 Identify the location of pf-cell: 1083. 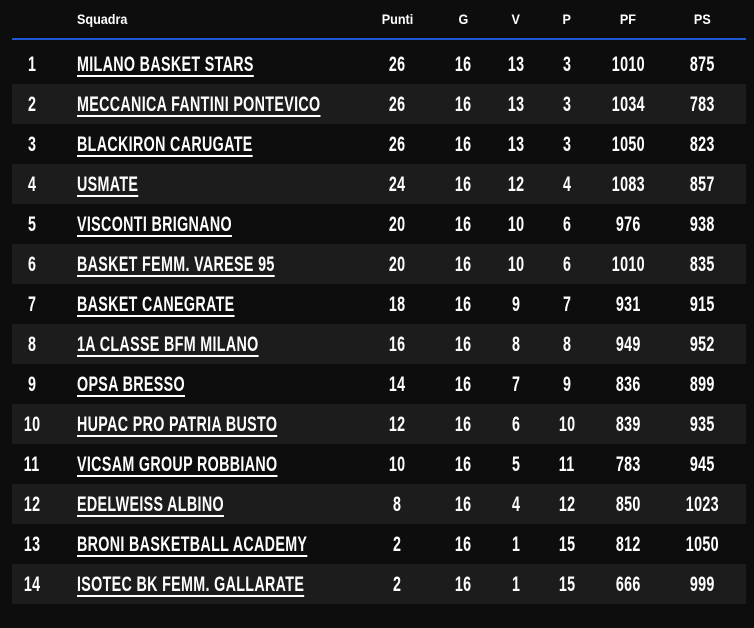
(628, 184).